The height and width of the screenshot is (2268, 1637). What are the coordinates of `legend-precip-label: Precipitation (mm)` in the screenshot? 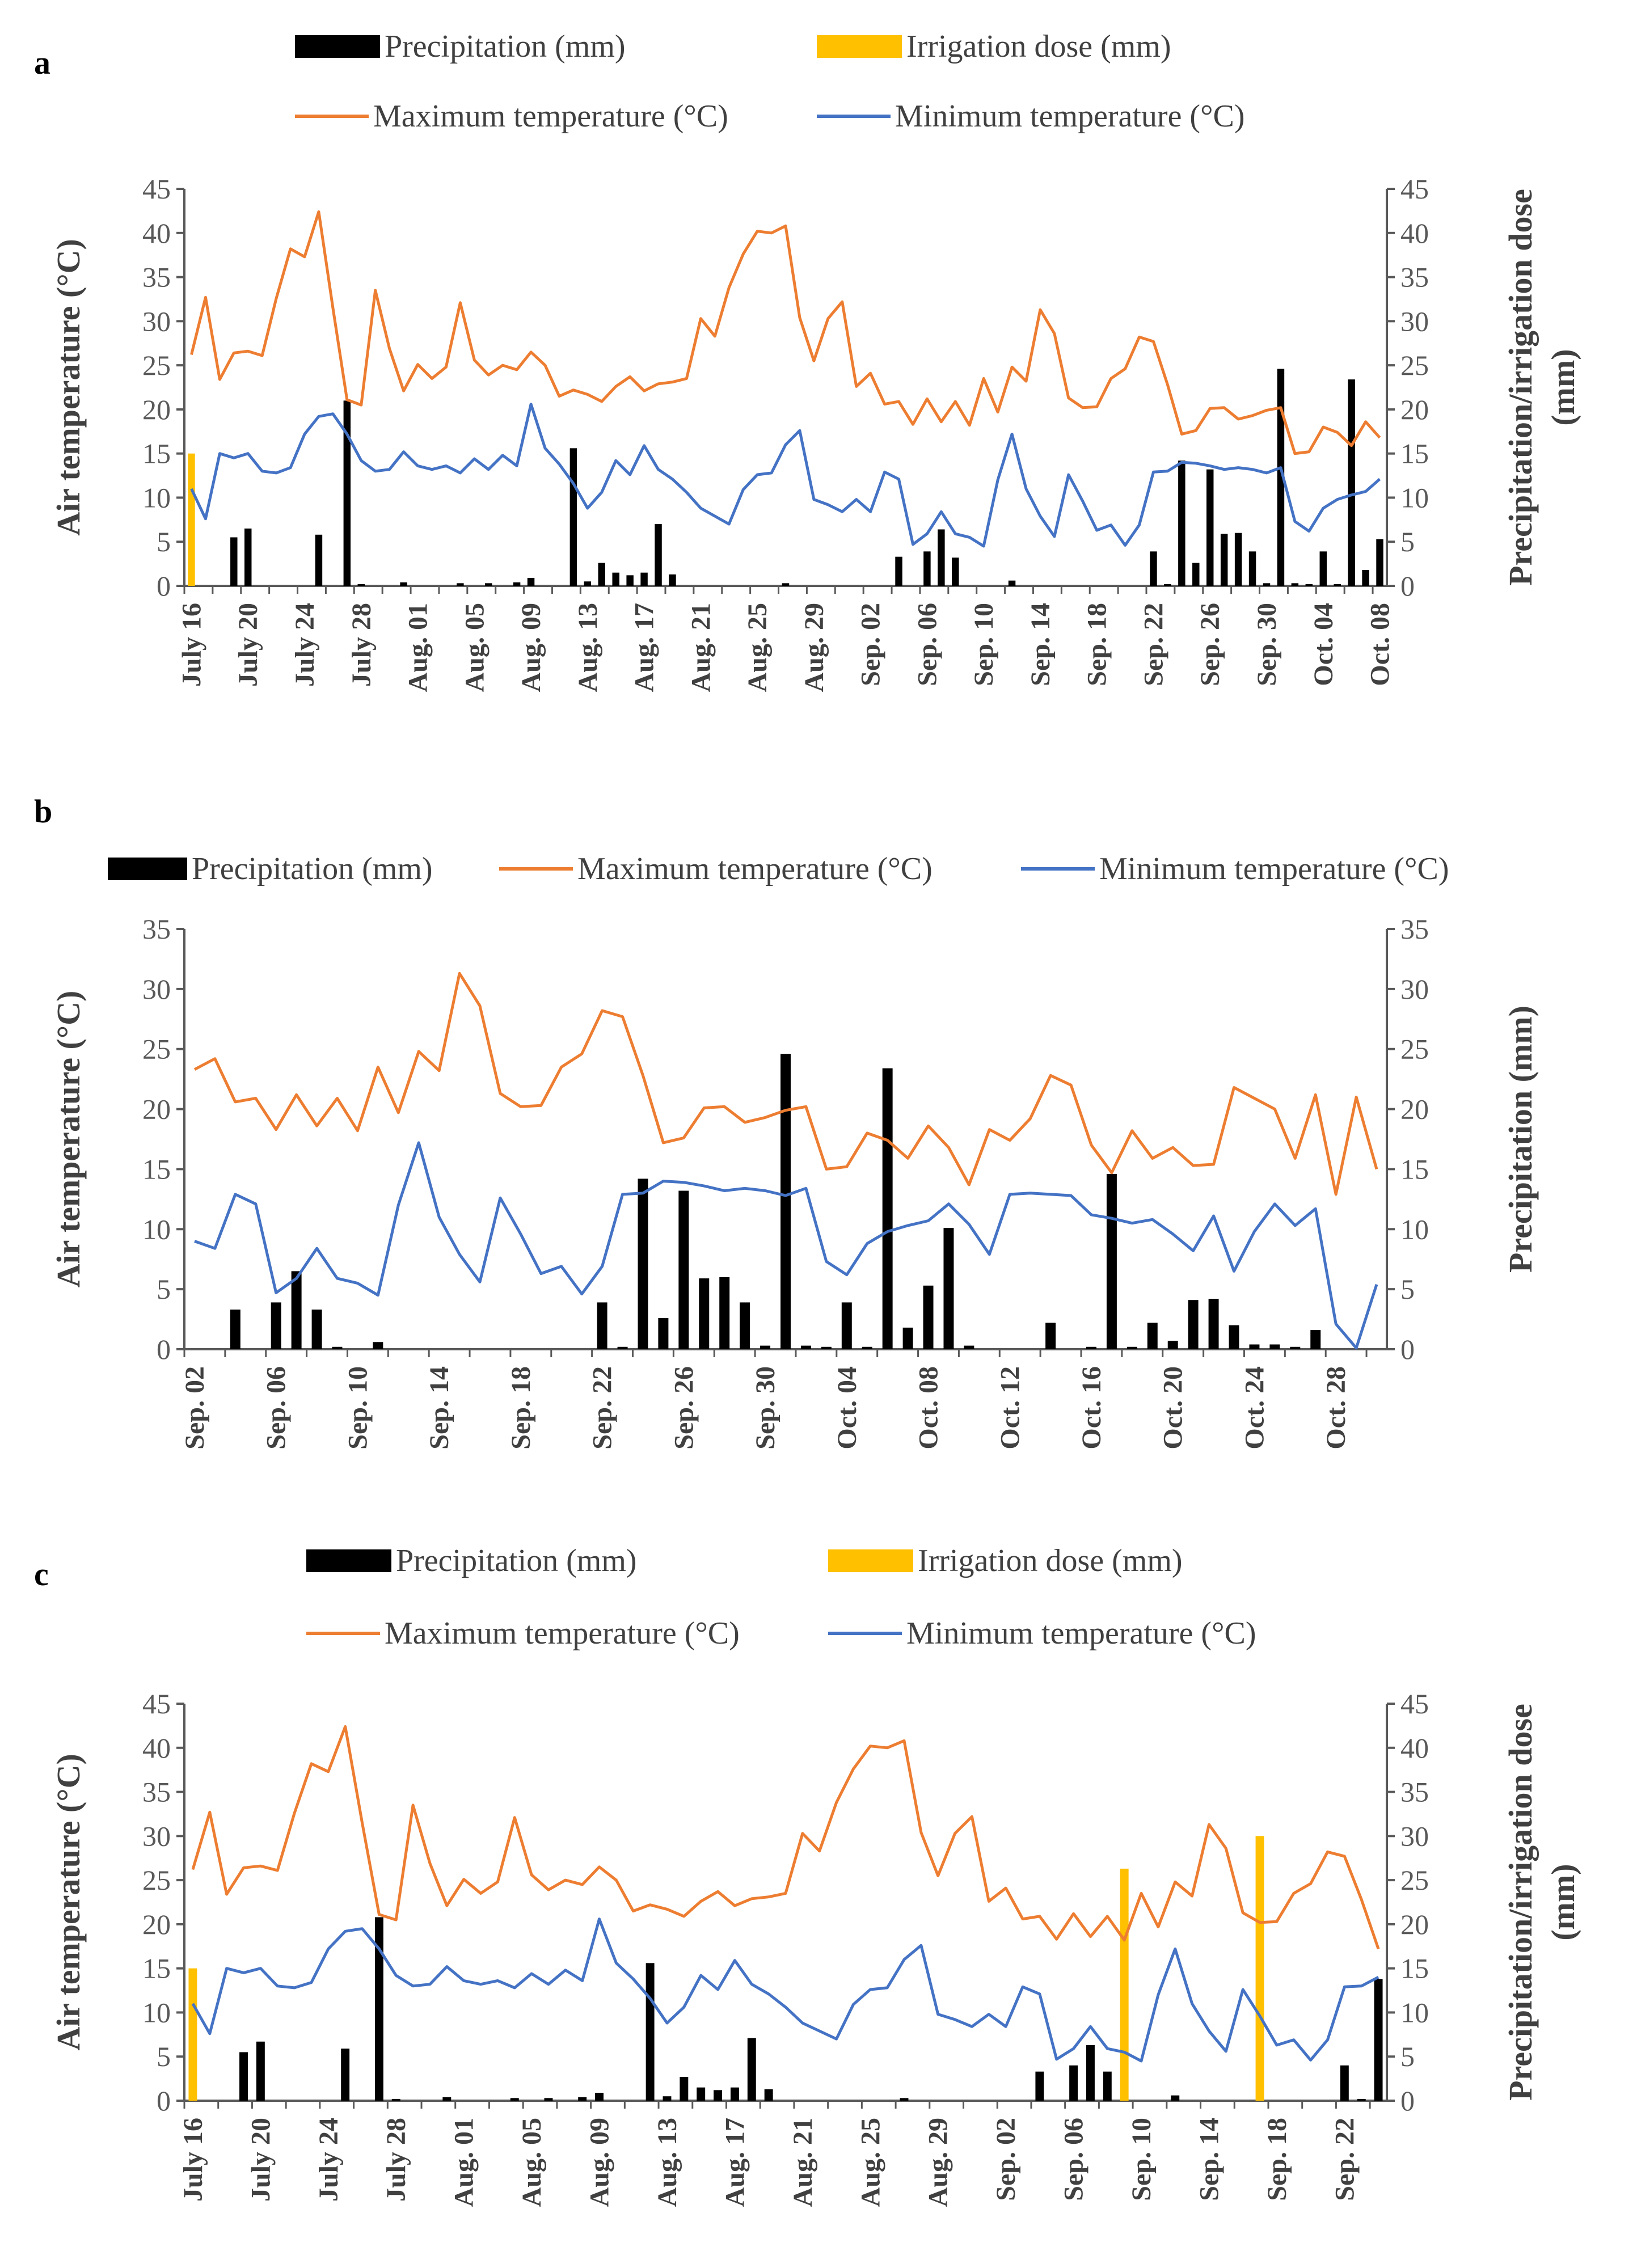 It's located at (506, 47).